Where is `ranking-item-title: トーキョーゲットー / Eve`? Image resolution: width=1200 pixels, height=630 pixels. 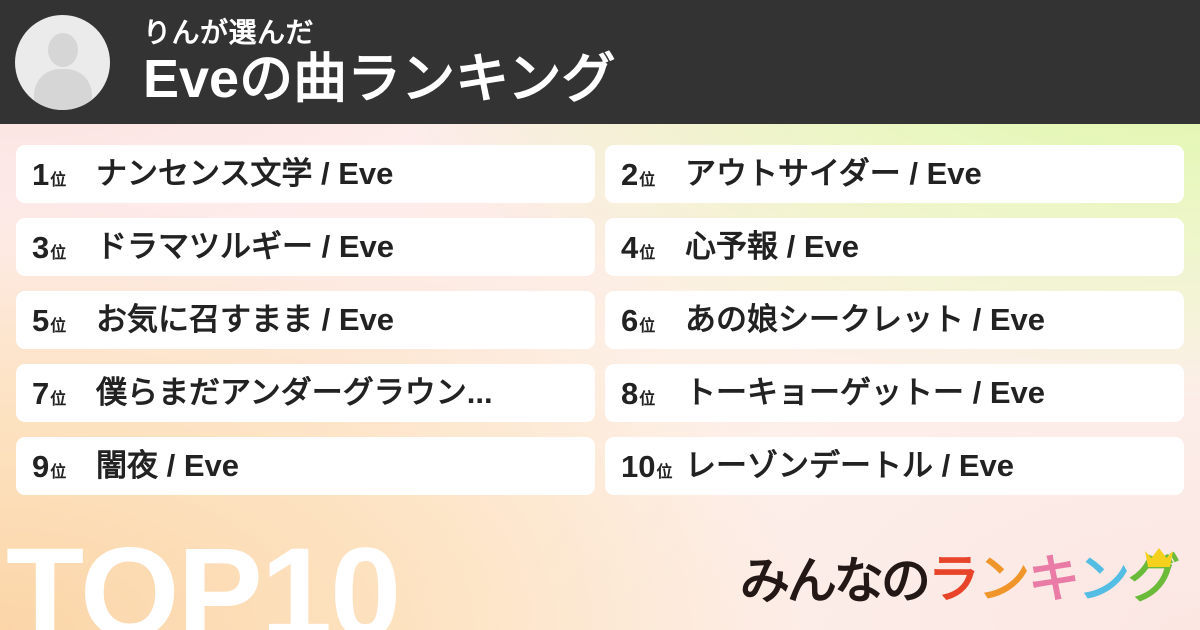
ranking-item-title: トーキョーゲットー / Eve is located at coordinates (865, 392).